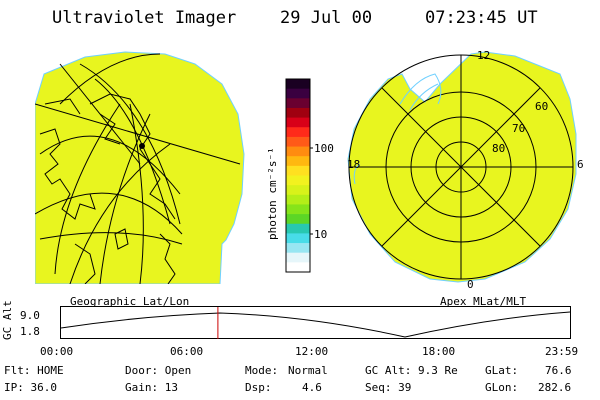  I want to click on mlt-label-0: 0, so click(470, 284).